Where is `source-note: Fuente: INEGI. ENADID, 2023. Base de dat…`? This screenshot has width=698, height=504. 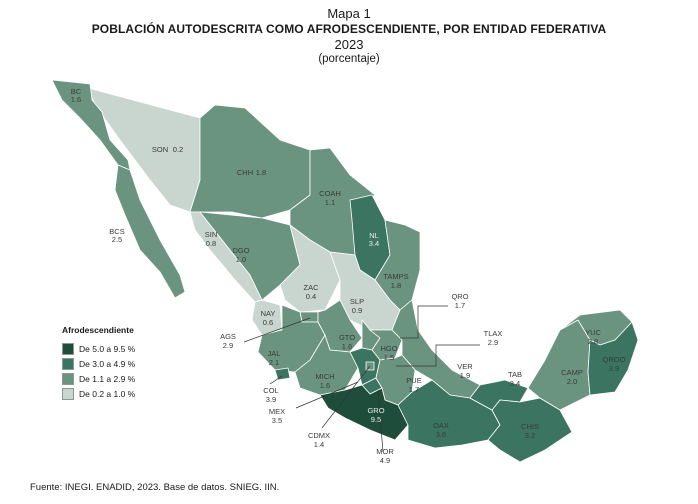 source-note: Fuente: INEGI. ENADID, 2023. Base de dat… is located at coordinates (155, 487).